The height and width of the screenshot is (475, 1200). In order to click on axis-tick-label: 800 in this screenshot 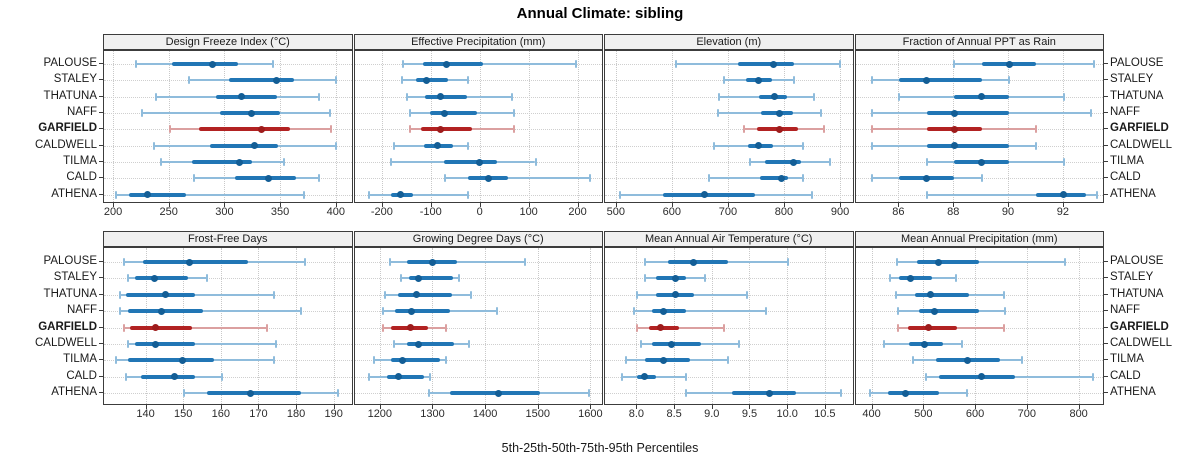, I will do `click(784, 212)`.